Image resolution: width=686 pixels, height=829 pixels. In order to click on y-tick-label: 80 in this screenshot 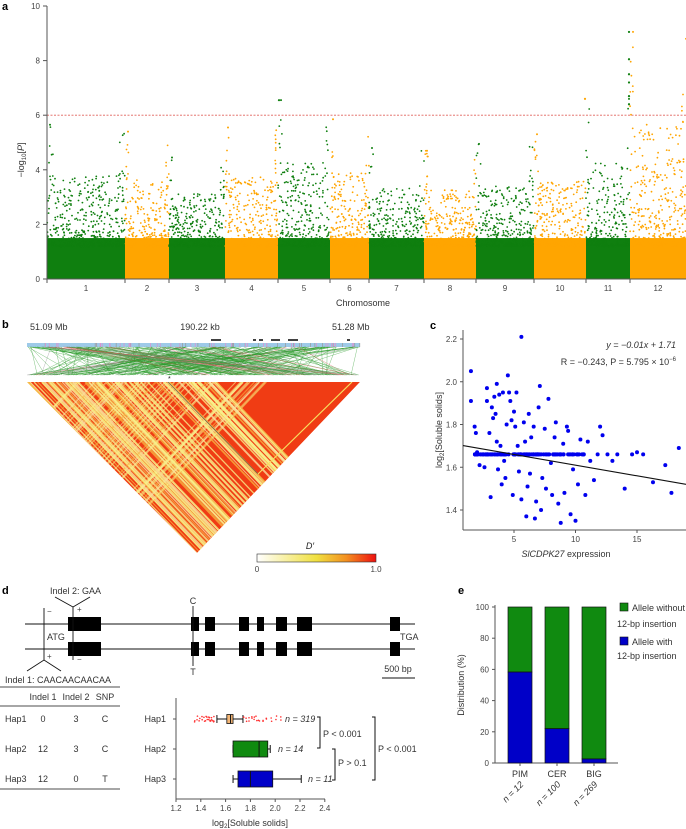, I will do `click(484, 638)`.